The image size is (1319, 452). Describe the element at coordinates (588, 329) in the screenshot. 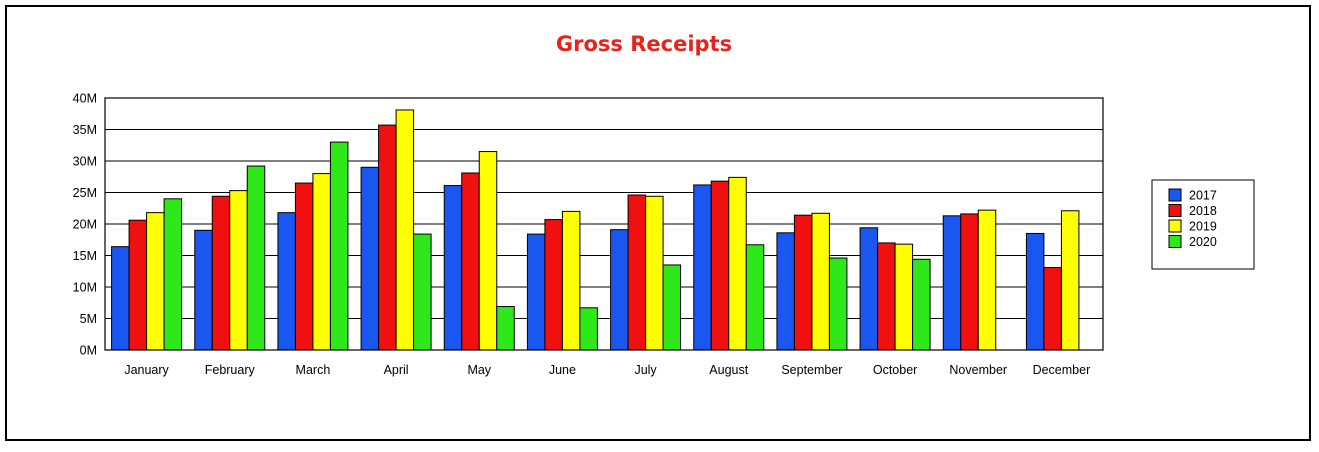

I see `bar-2020-june` at that location.